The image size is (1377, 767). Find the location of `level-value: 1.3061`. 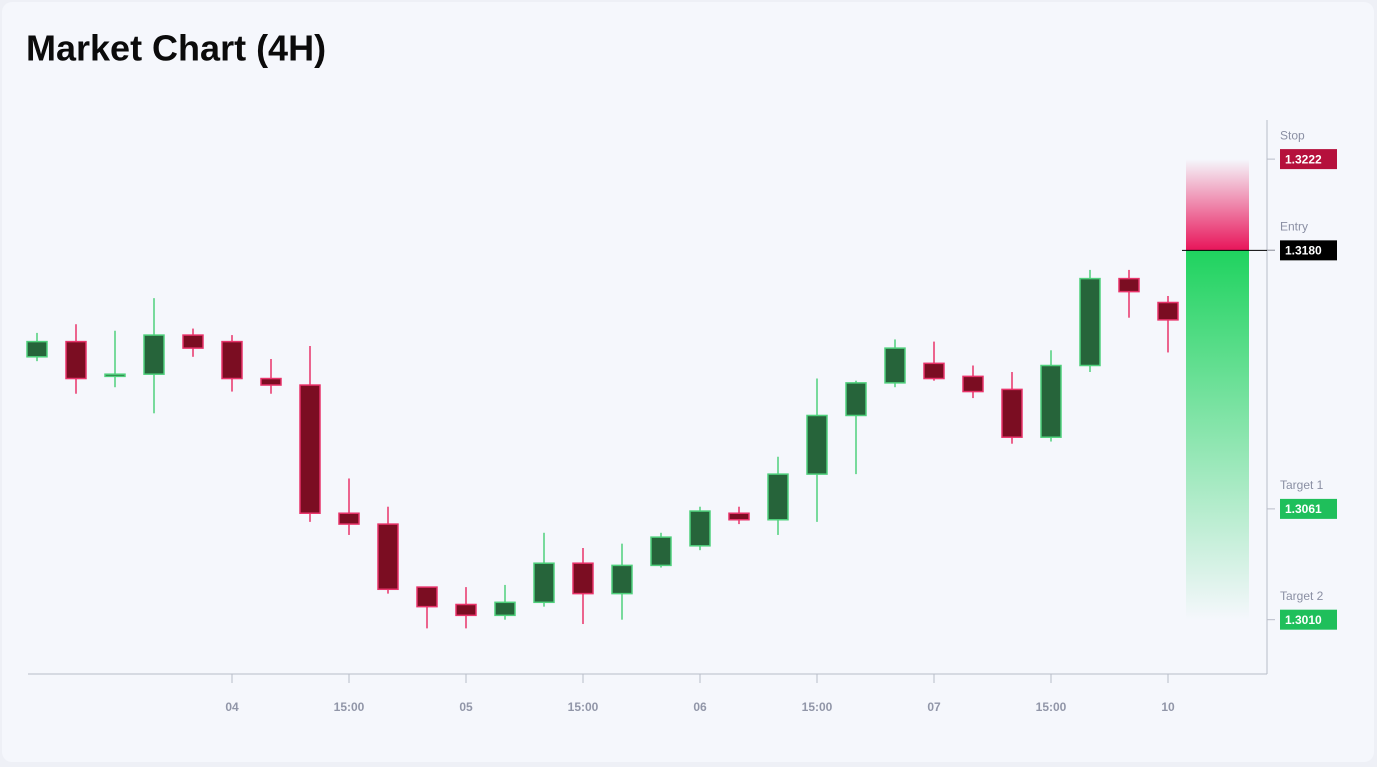

level-value: 1.3061 is located at coordinates (1303, 509).